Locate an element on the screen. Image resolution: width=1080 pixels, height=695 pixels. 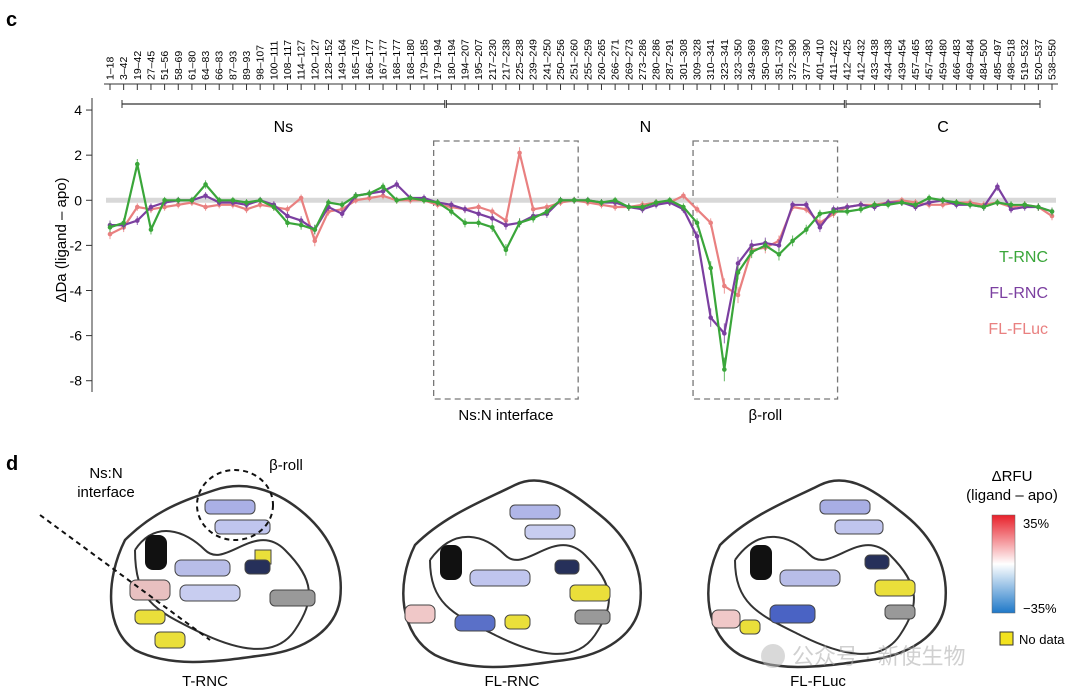
legend-entry: FL-FLuc is located at coordinates (1018, 329).